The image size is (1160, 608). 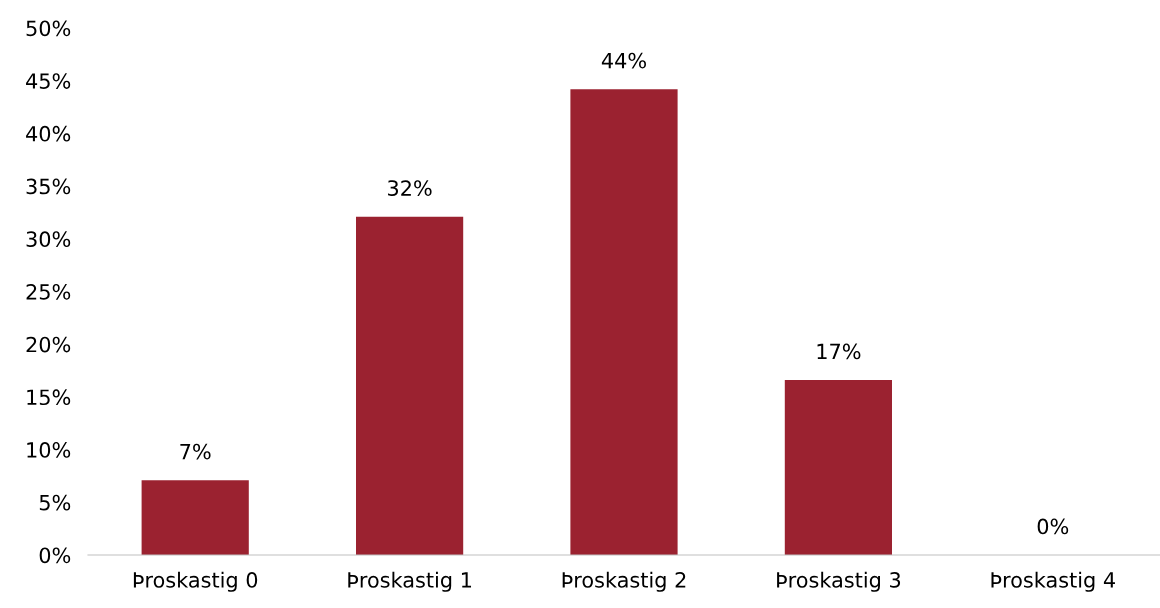 I want to click on x-tick-label: Þroskastig 2, so click(x=624, y=581).